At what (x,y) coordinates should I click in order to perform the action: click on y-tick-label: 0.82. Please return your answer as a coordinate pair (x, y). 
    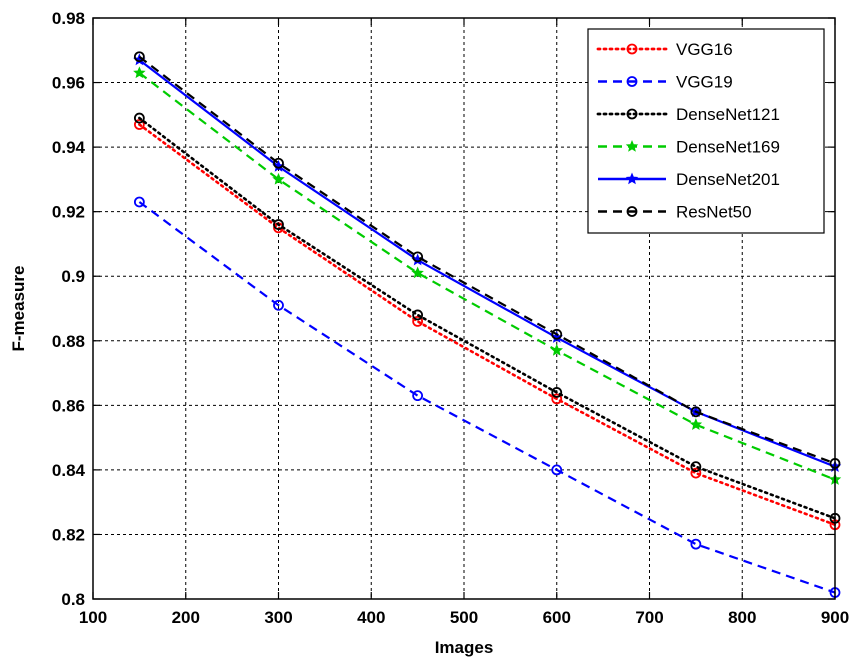
    Looking at the image, I should click on (68, 534).